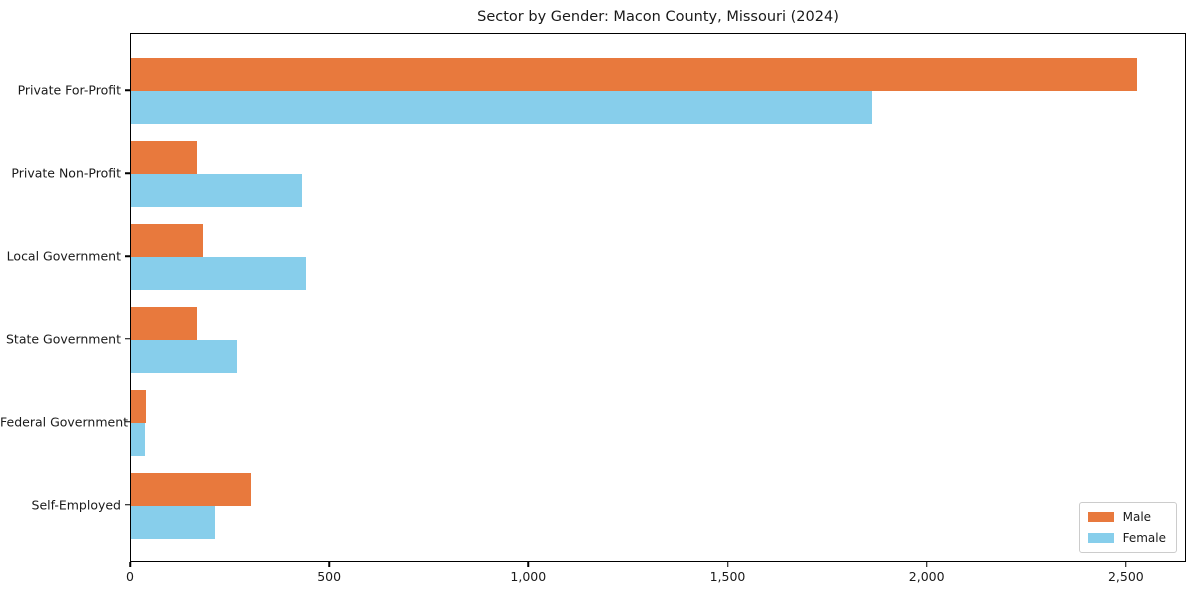  What do you see at coordinates (727, 576) in the screenshot?
I see `x-tick-label-1500: 1,500` at bounding box center [727, 576].